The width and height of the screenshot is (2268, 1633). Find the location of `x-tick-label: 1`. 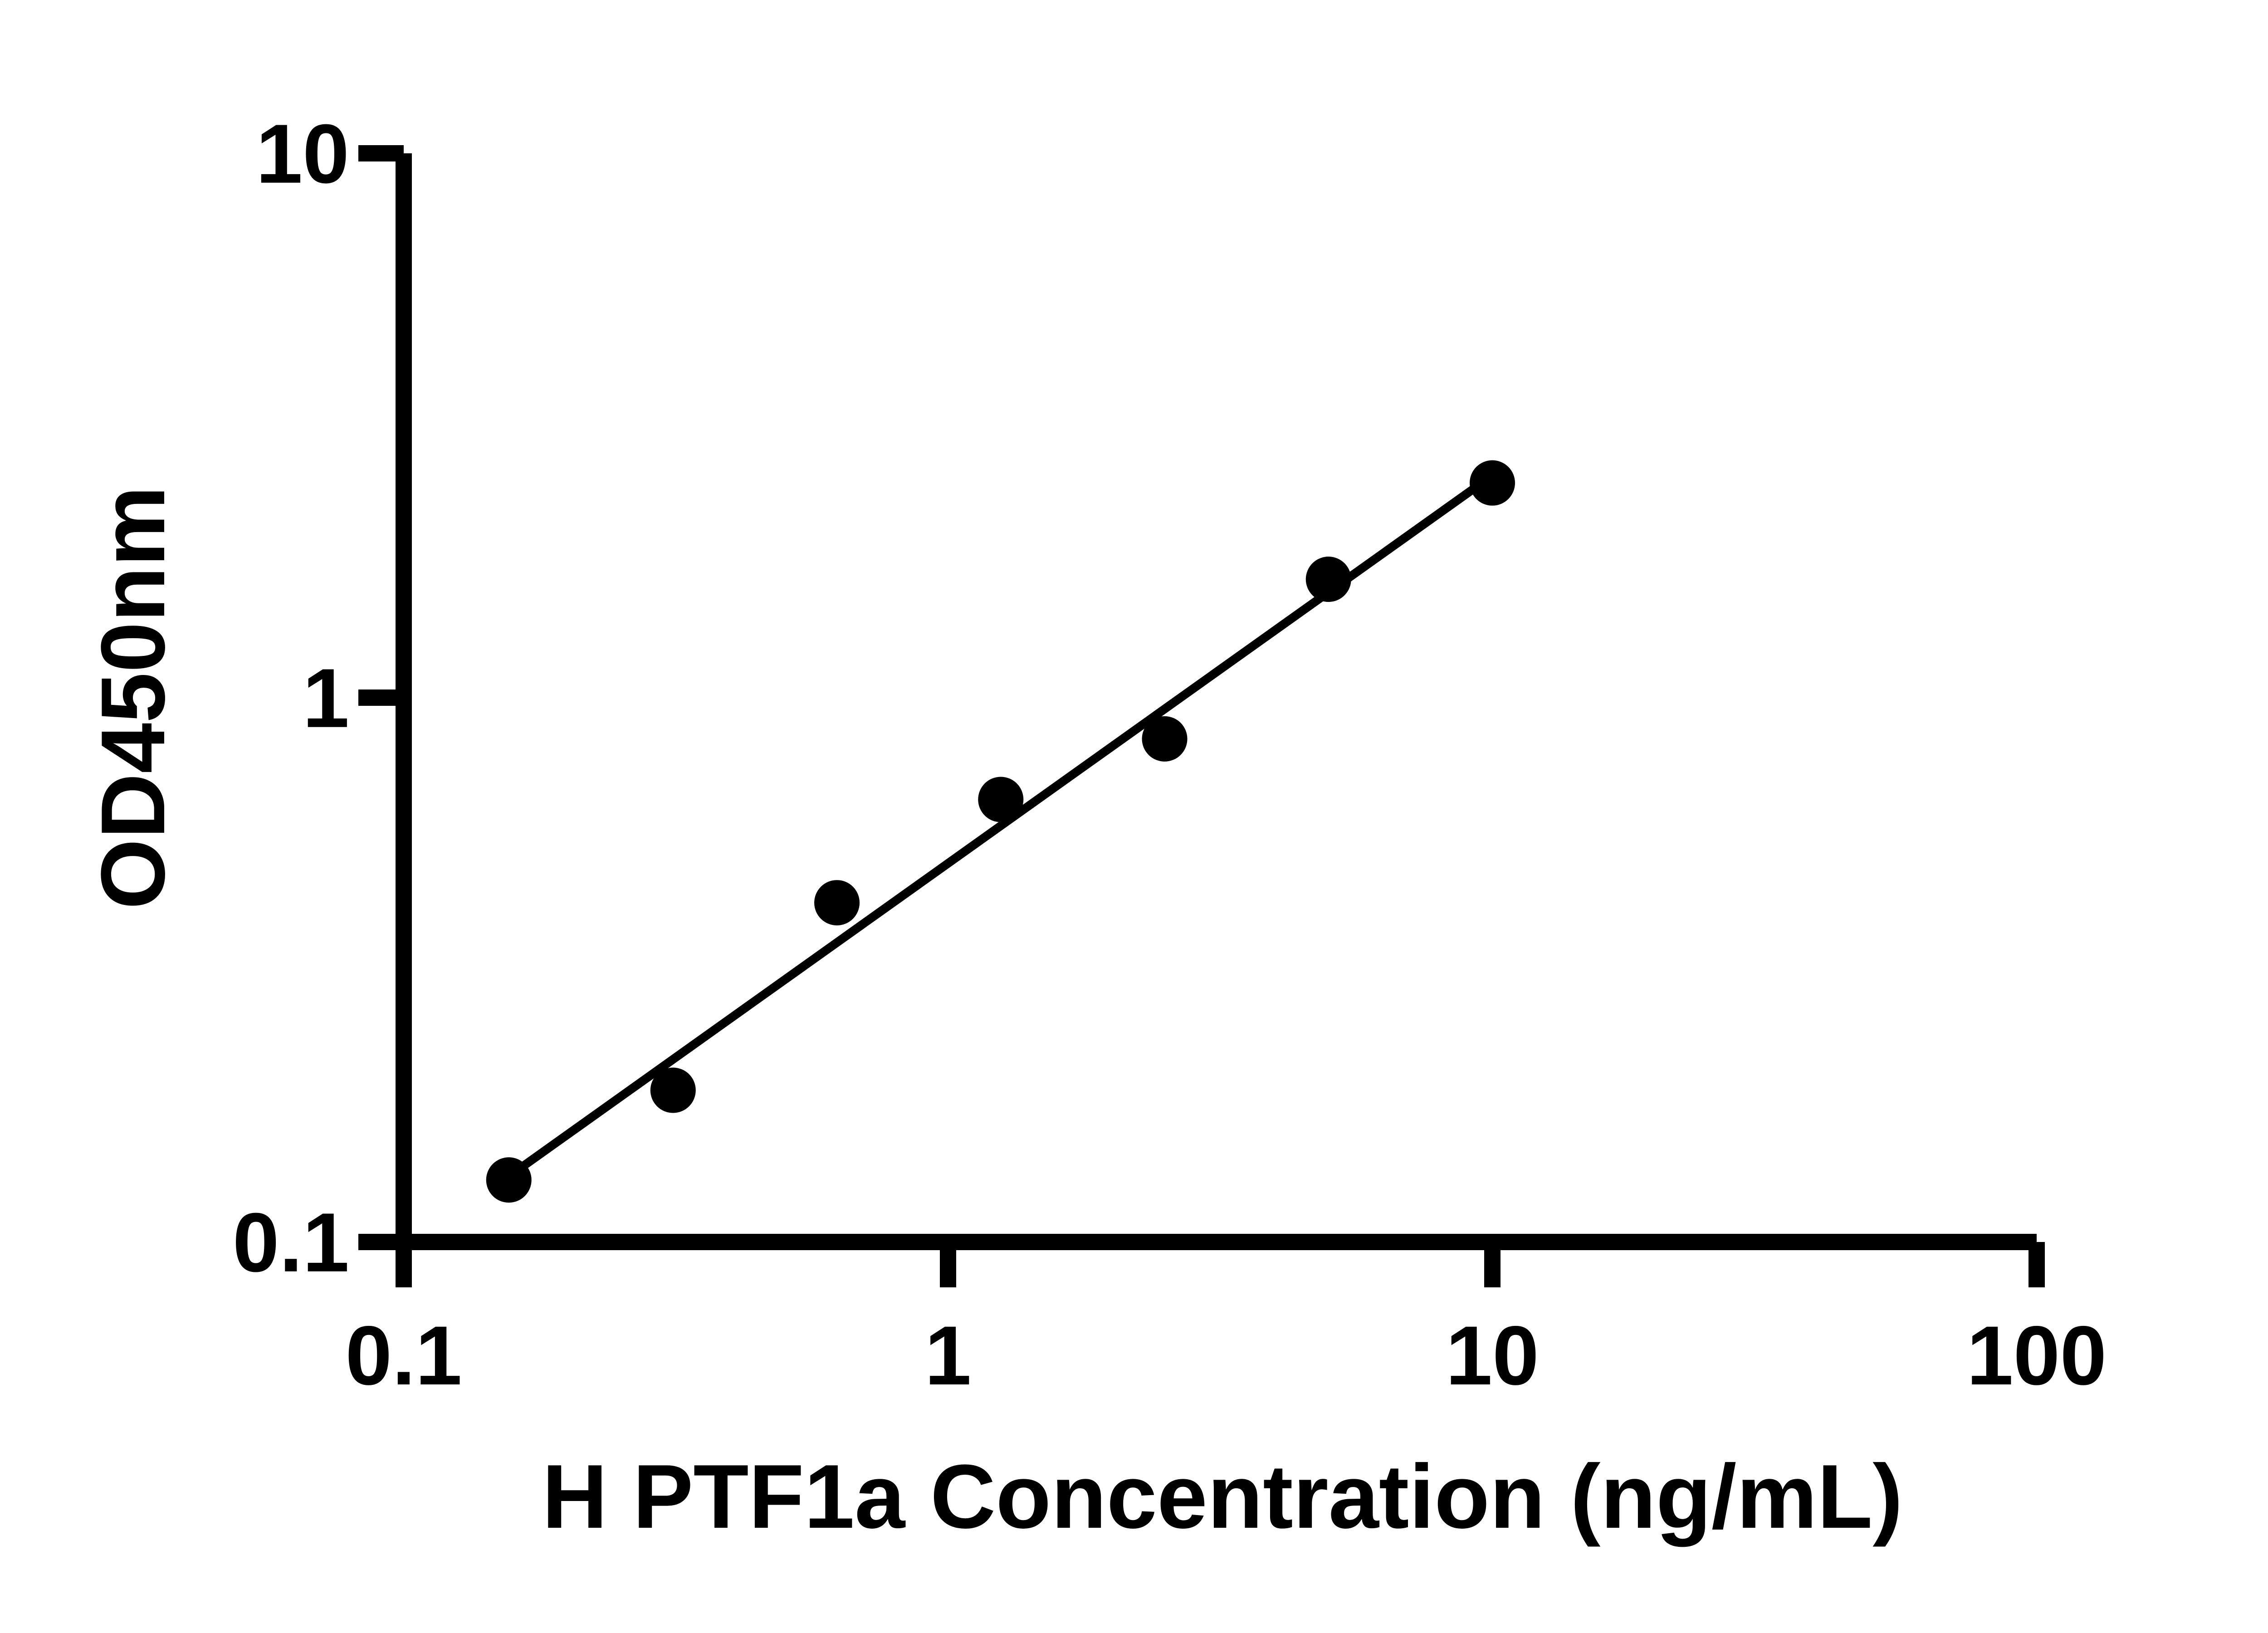

x-tick-label: 1 is located at coordinates (948, 1356).